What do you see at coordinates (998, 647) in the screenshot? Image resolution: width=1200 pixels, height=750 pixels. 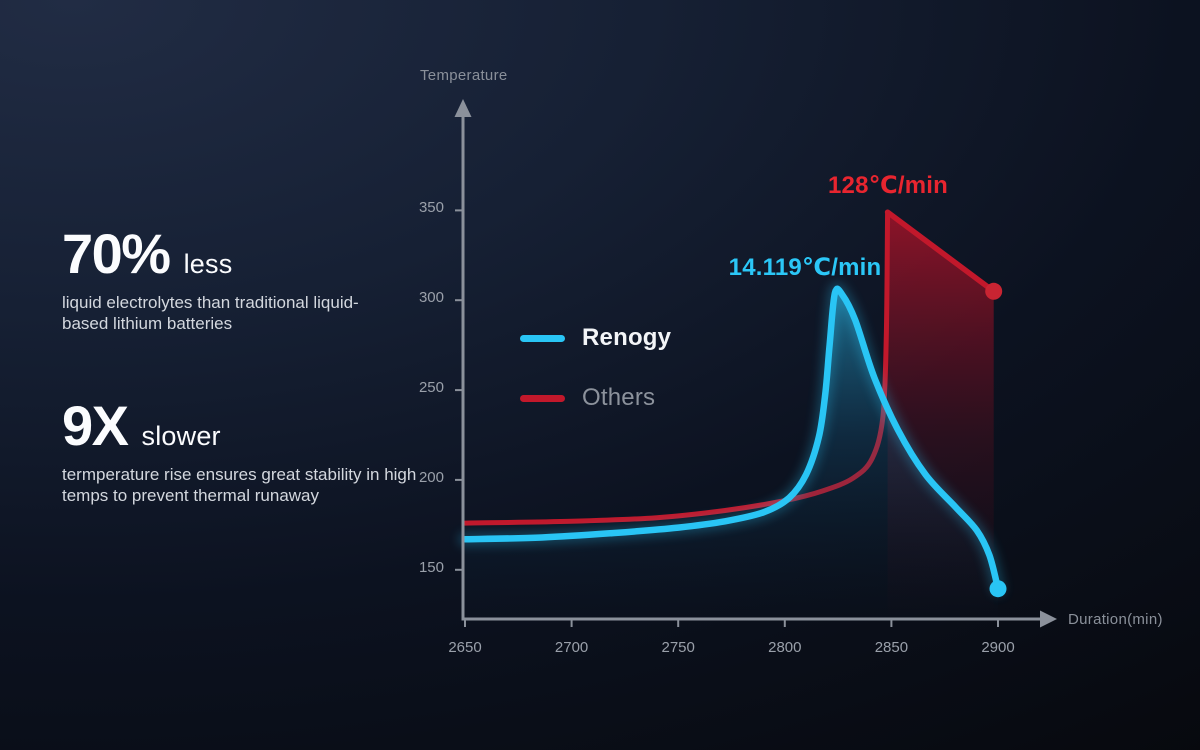 I see `x-tick-label: 2900` at bounding box center [998, 647].